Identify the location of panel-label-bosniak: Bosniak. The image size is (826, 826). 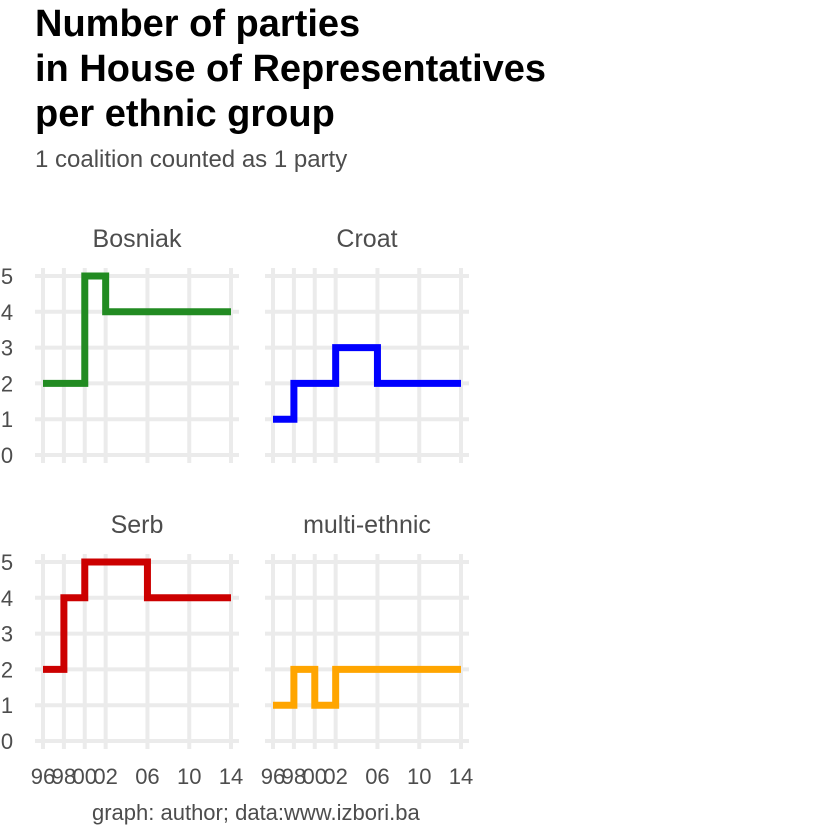
(137, 239).